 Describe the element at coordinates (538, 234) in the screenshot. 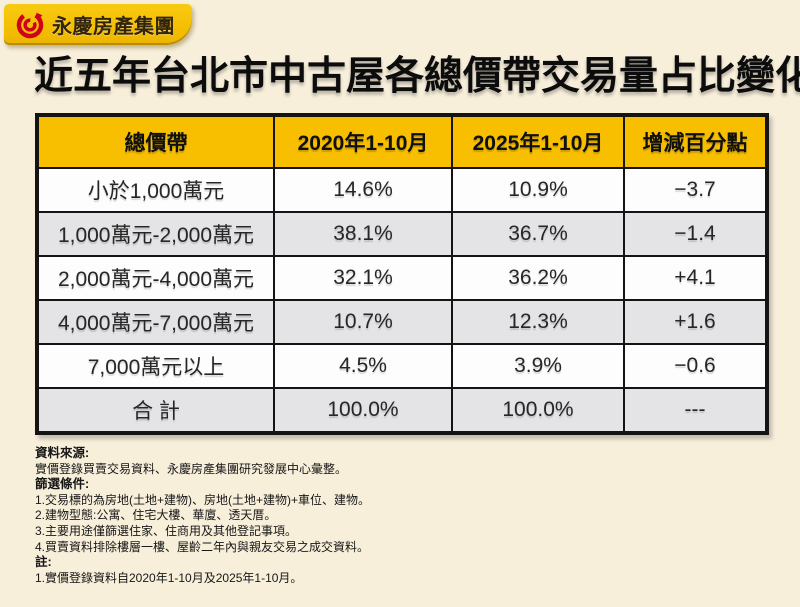

I see `value-2025-cell: 36.7%` at that location.